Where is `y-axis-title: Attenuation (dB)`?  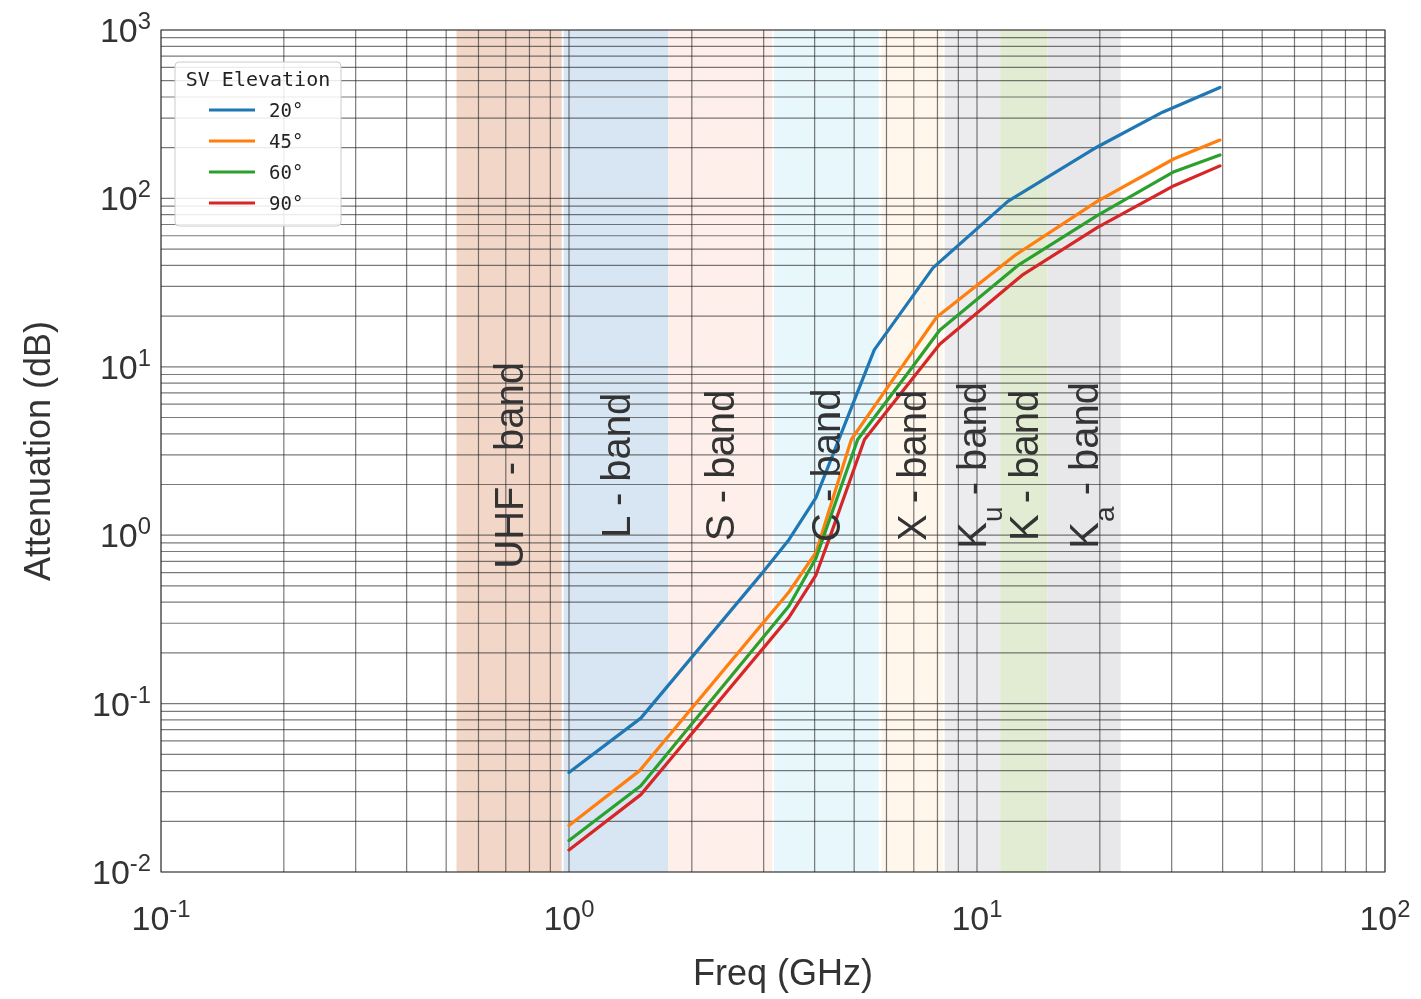
y-axis-title: Attenuation (dB) is located at coordinates (37, 451).